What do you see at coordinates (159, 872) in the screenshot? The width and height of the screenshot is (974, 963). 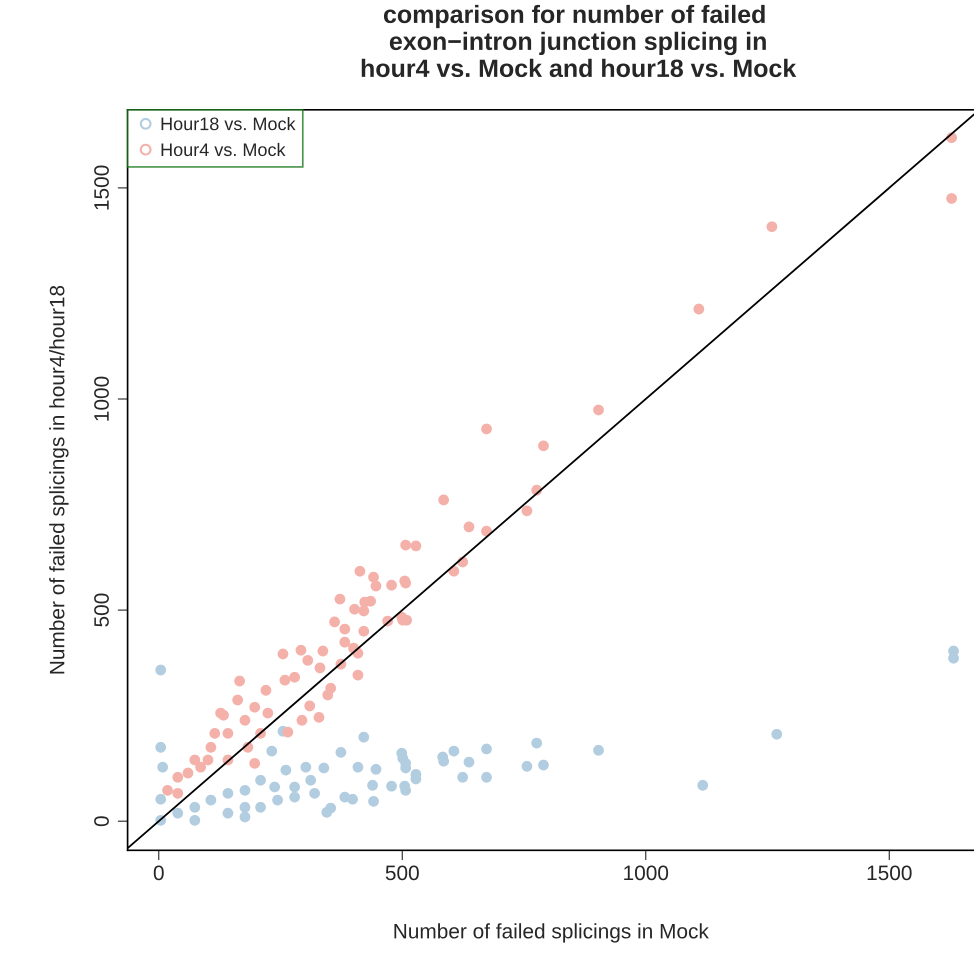 I see `x-tick-label: 0` at bounding box center [159, 872].